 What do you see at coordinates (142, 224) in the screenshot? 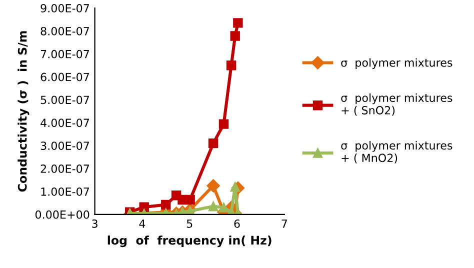
I see `x-tick-label: 4` at bounding box center [142, 224].